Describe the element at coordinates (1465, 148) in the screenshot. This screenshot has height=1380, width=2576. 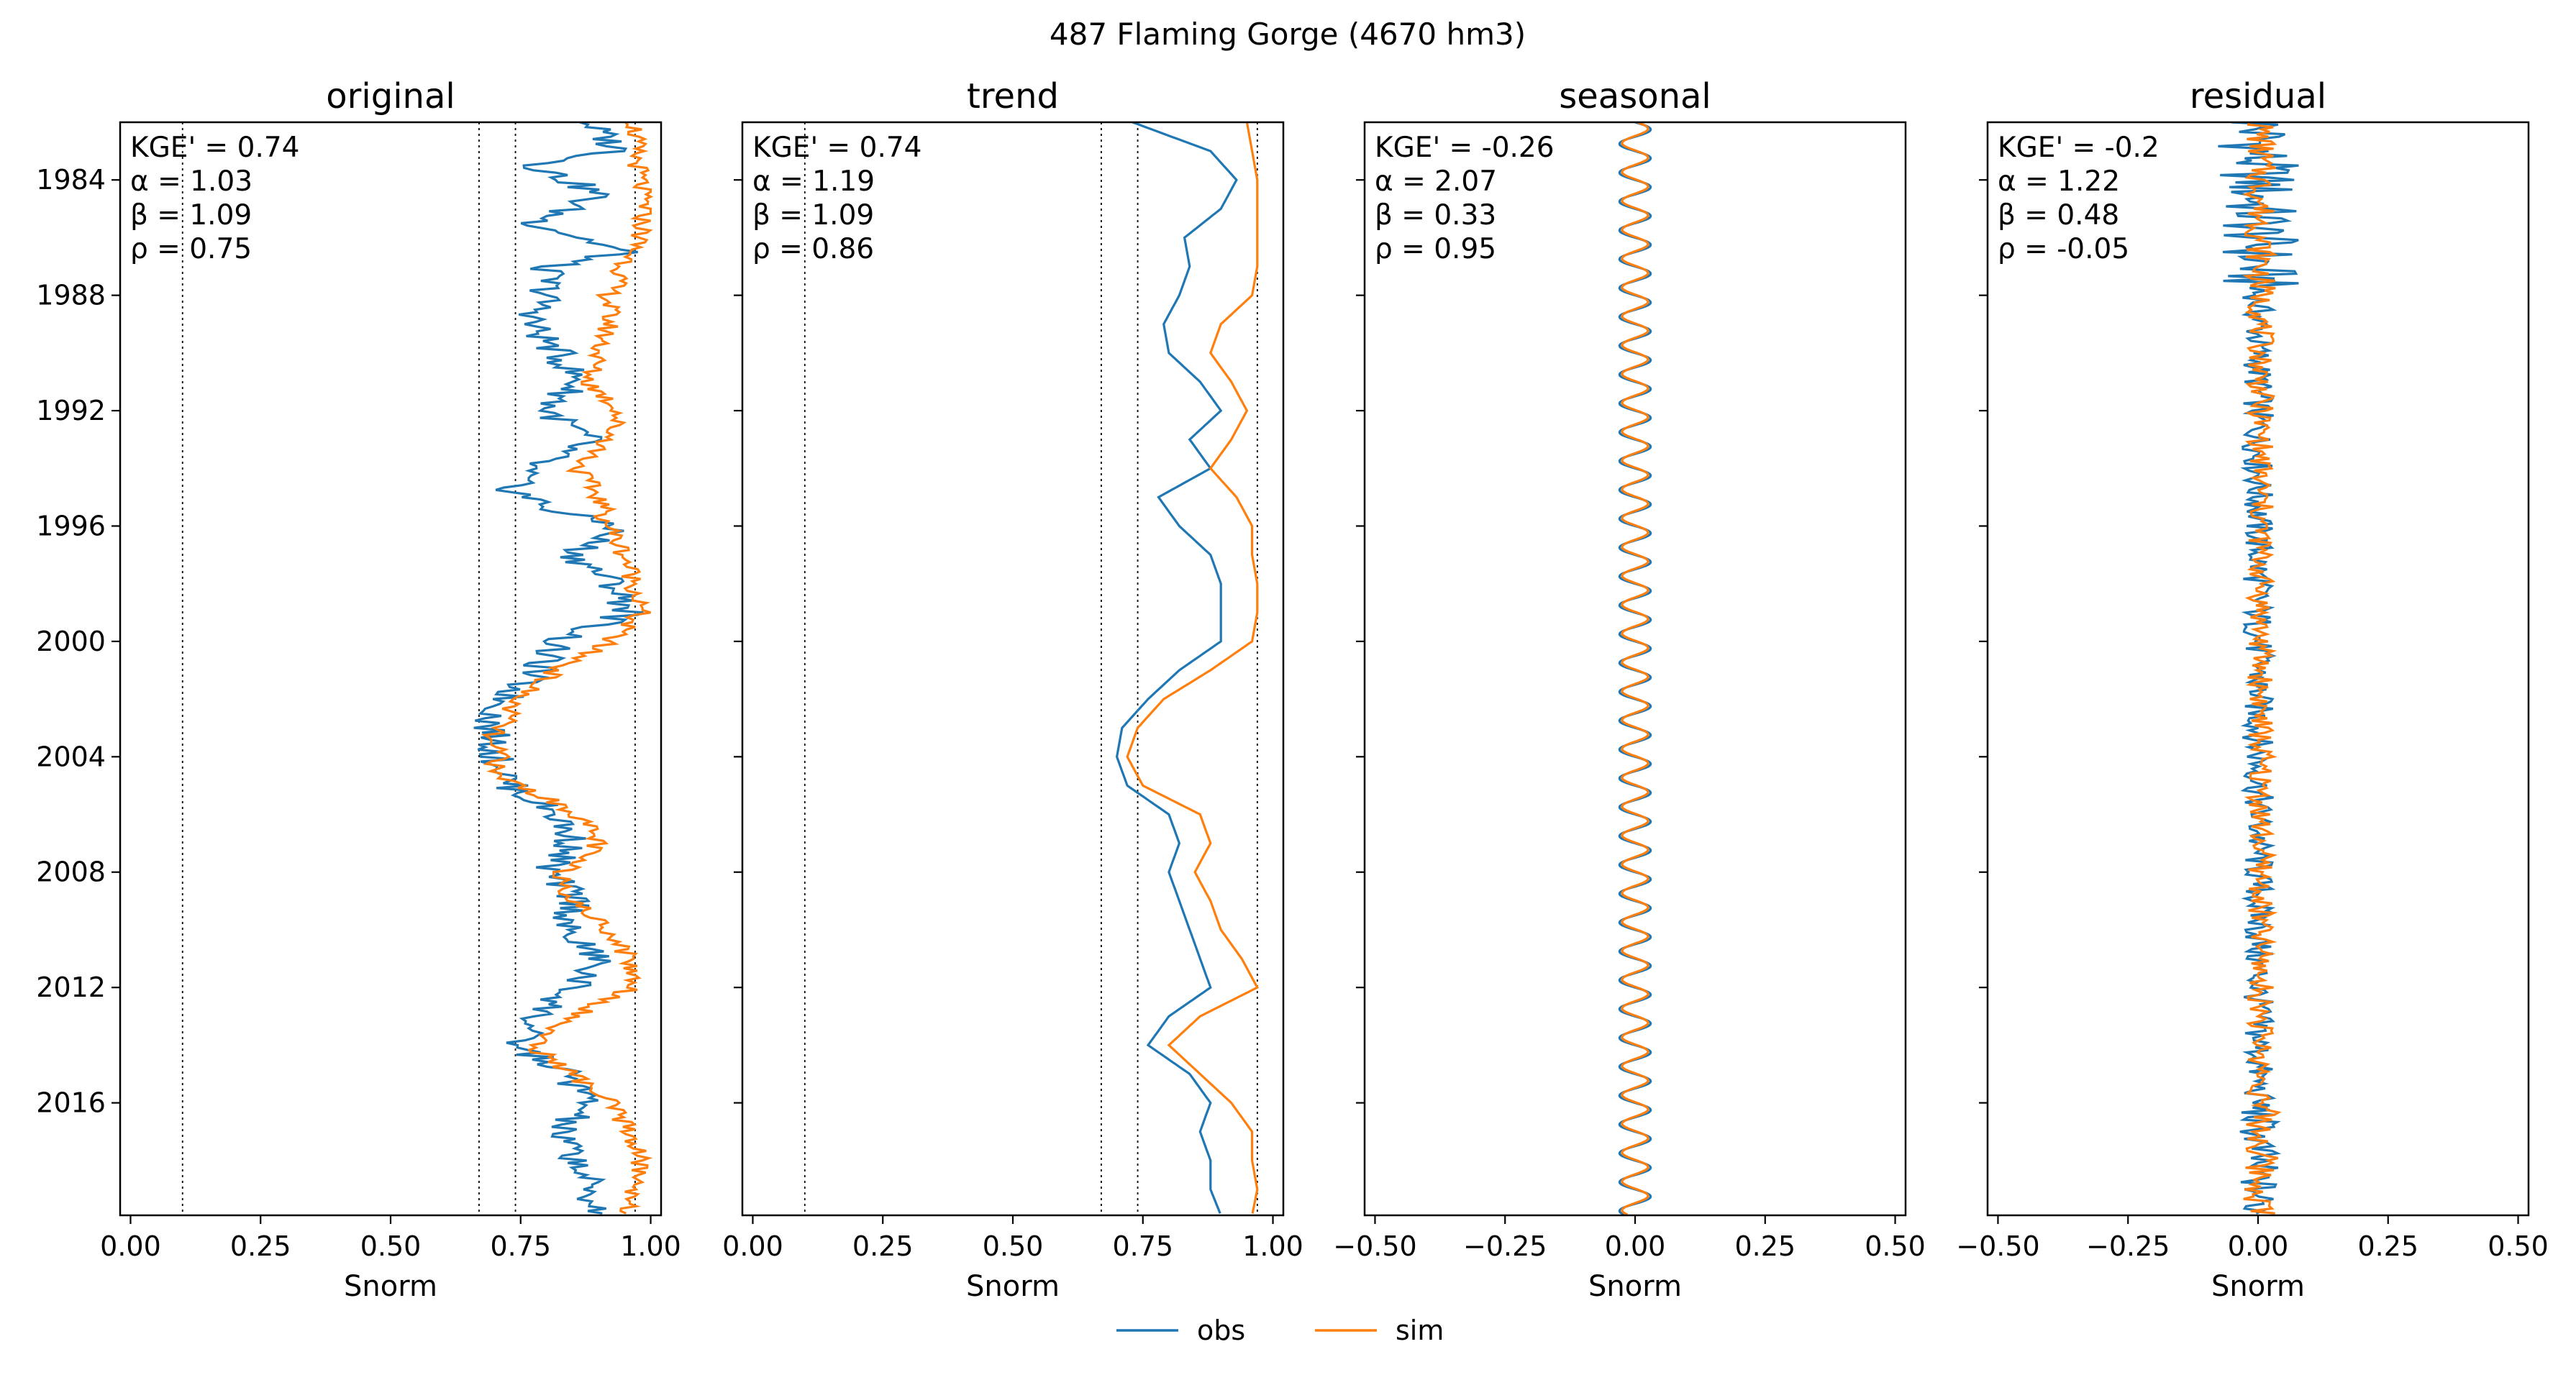
I see `stats-line: KGE' = -0.26` at that location.